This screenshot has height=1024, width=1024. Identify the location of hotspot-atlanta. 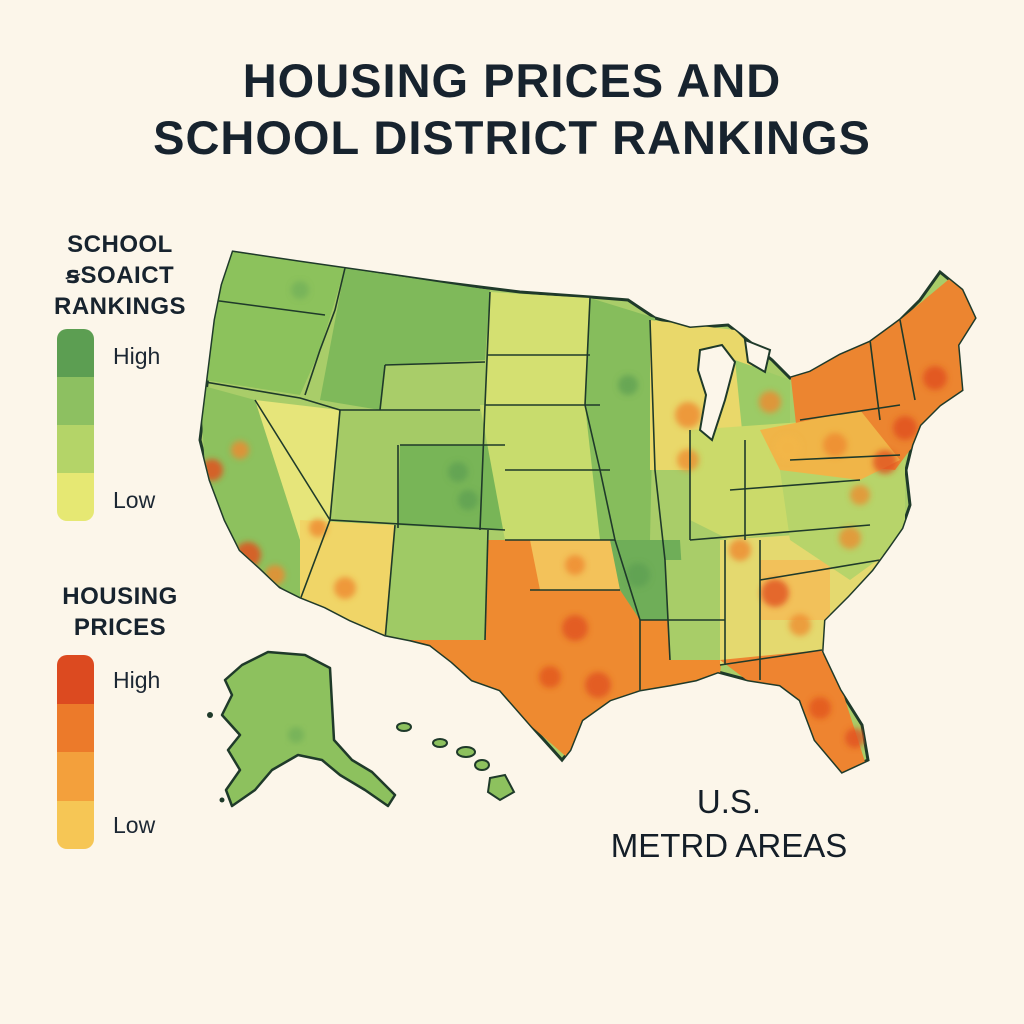
(775, 593).